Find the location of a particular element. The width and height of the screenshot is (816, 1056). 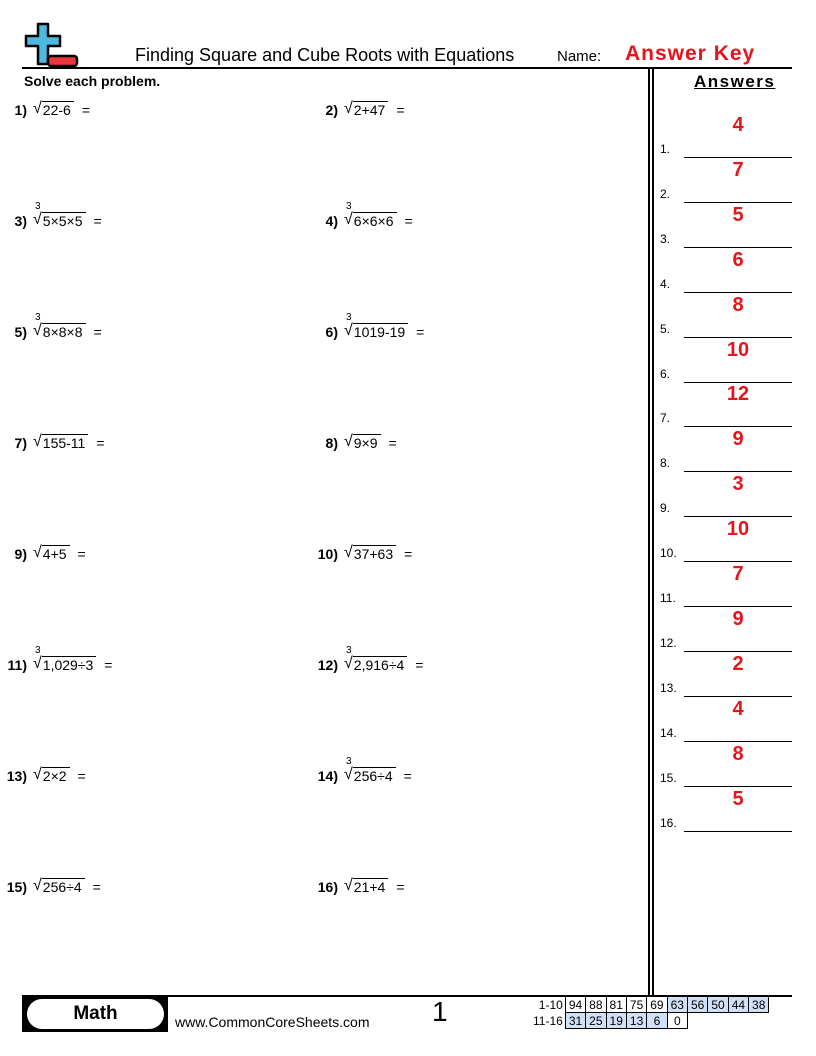

answers-heading: Answers is located at coordinates (735, 81).